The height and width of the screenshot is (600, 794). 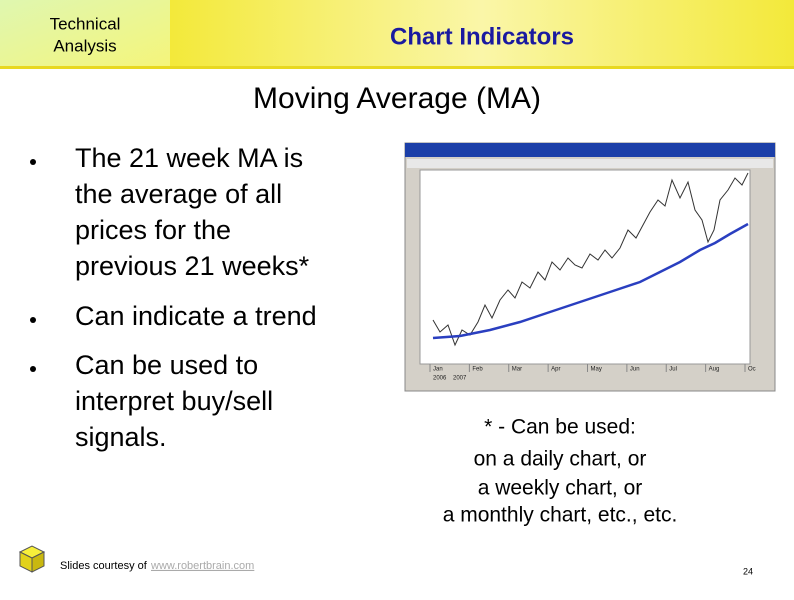 What do you see at coordinates (477, 370) in the screenshot?
I see `month-label: Feb` at bounding box center [477, 370].